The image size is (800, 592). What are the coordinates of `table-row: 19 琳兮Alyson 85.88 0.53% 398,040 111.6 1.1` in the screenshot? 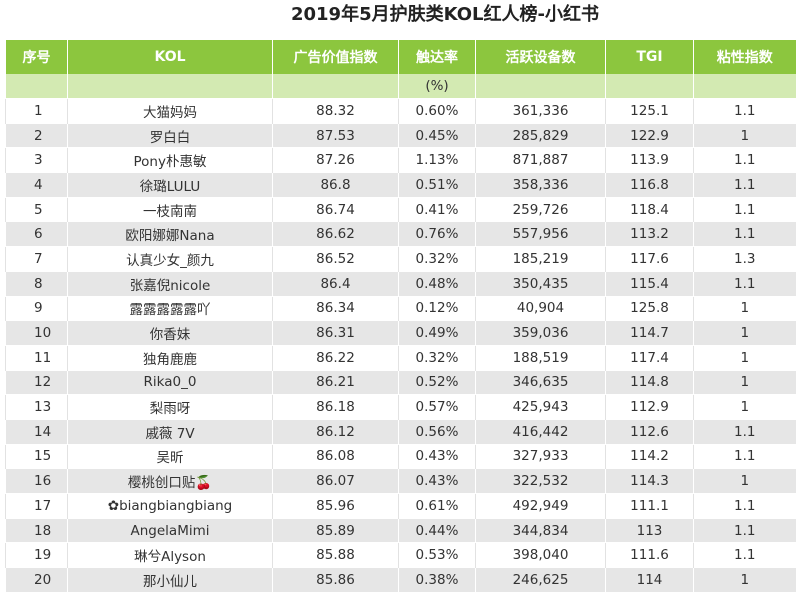 It's located at (400, 555).